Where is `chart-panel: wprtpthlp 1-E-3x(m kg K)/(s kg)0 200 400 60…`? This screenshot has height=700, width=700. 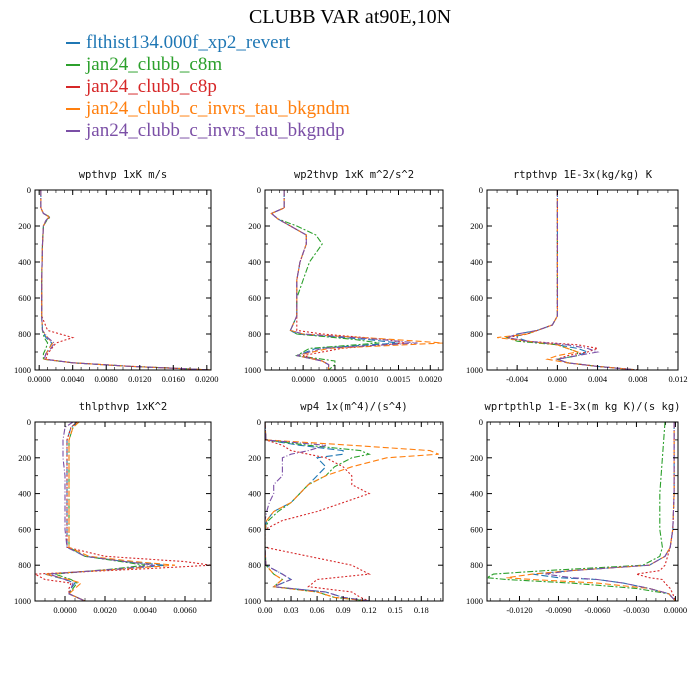
chart-panel: wprtpthlp 1-E-3x(m kg K)/(s kg)0 200 400 60… is located at coordinates (576, 508).